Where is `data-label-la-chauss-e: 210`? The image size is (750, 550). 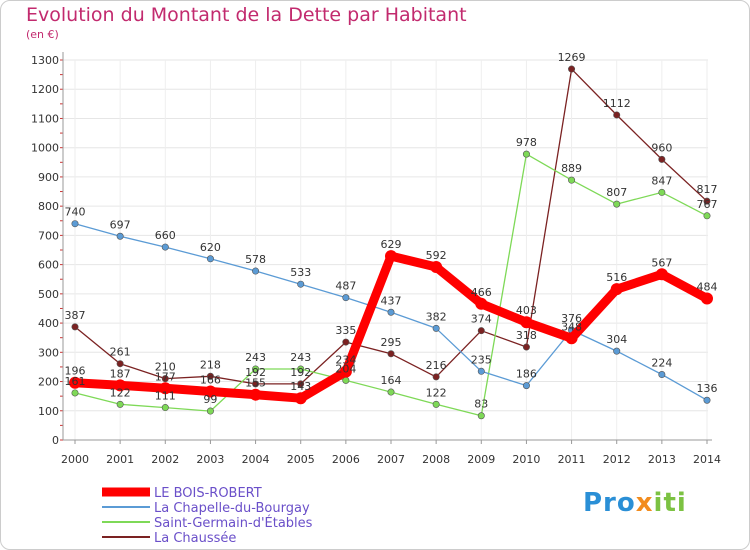 data-label-la-chauss-e: 210 is located at coordinates (165, 367).